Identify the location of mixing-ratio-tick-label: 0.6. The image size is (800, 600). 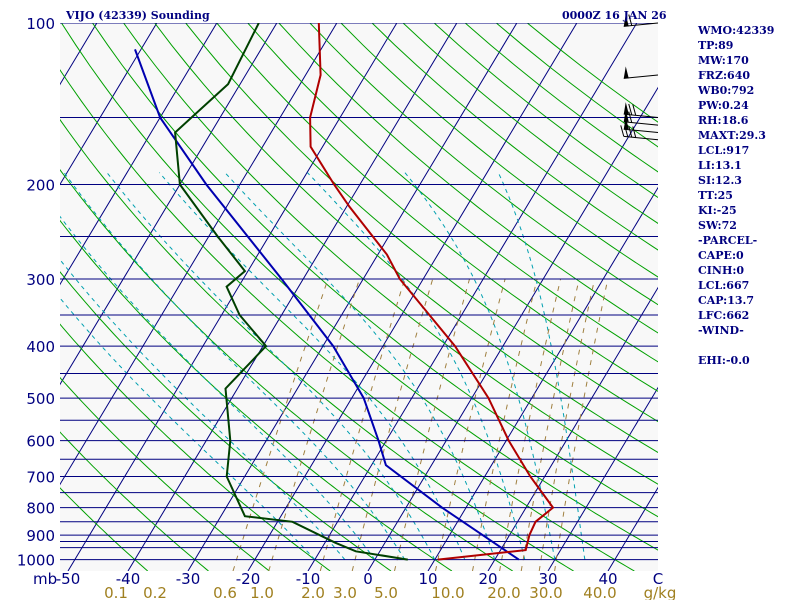
(225, 592).